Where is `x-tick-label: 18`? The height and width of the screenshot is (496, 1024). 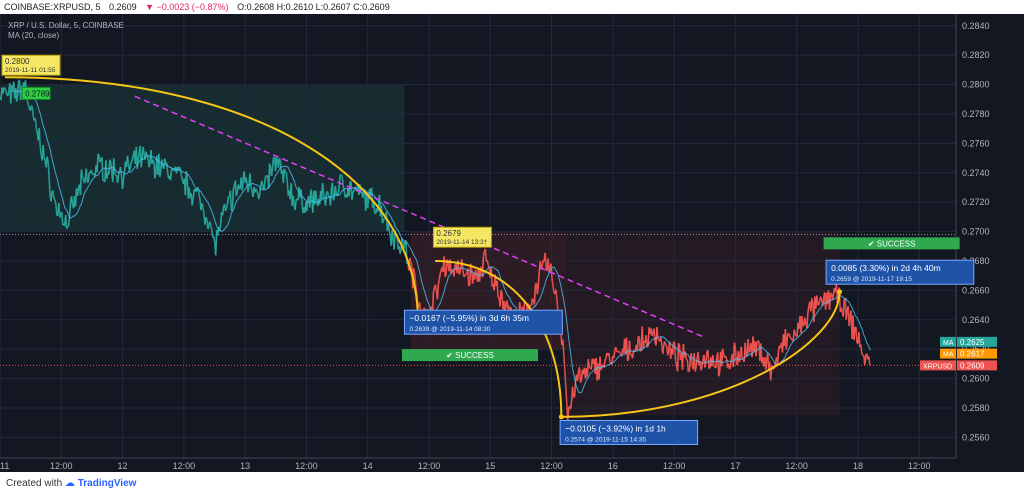 x-tick-label: 18 is located at coordinates (858, 466).